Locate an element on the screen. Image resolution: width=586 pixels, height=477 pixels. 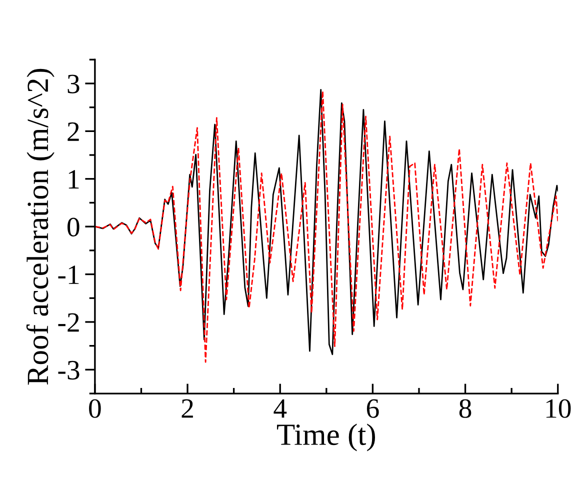
x-tick-label: 10 is located at coordinates (558, 408).